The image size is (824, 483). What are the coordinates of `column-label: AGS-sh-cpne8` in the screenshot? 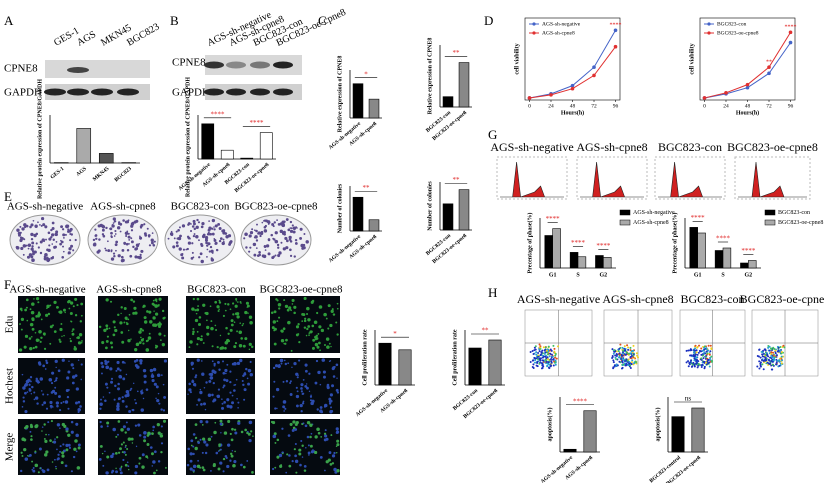 It's located at (637, 299).